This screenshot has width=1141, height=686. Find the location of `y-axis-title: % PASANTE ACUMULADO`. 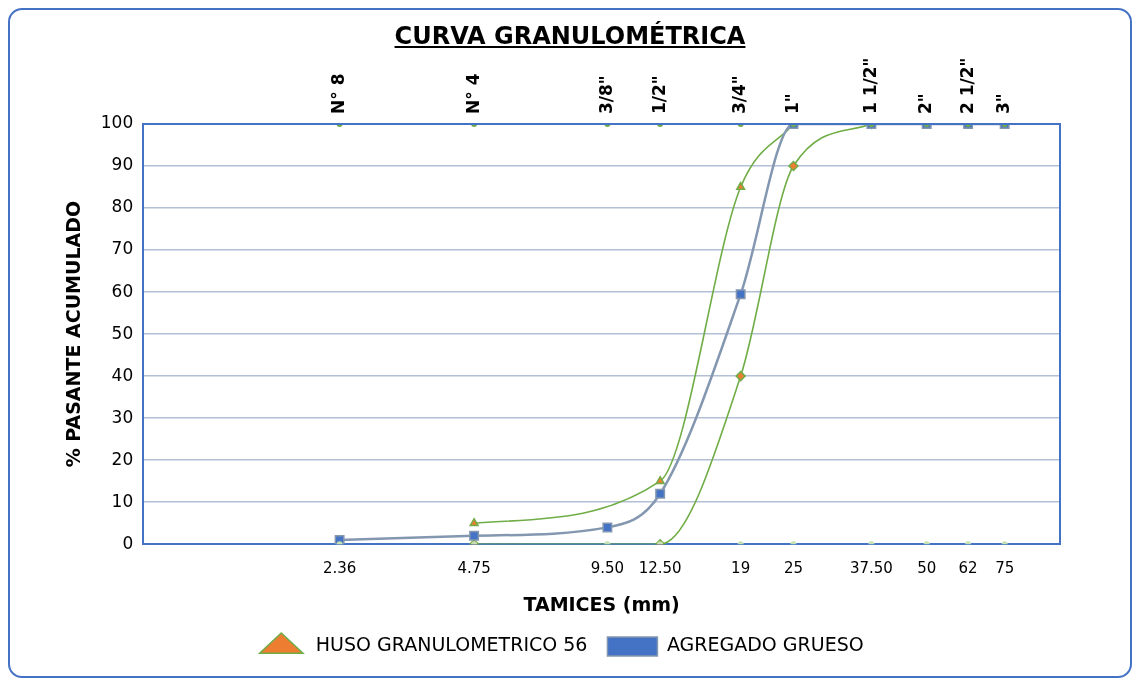

y-axis-title: % PASANTE ACUMULADO is located at coordinates (73, 334).